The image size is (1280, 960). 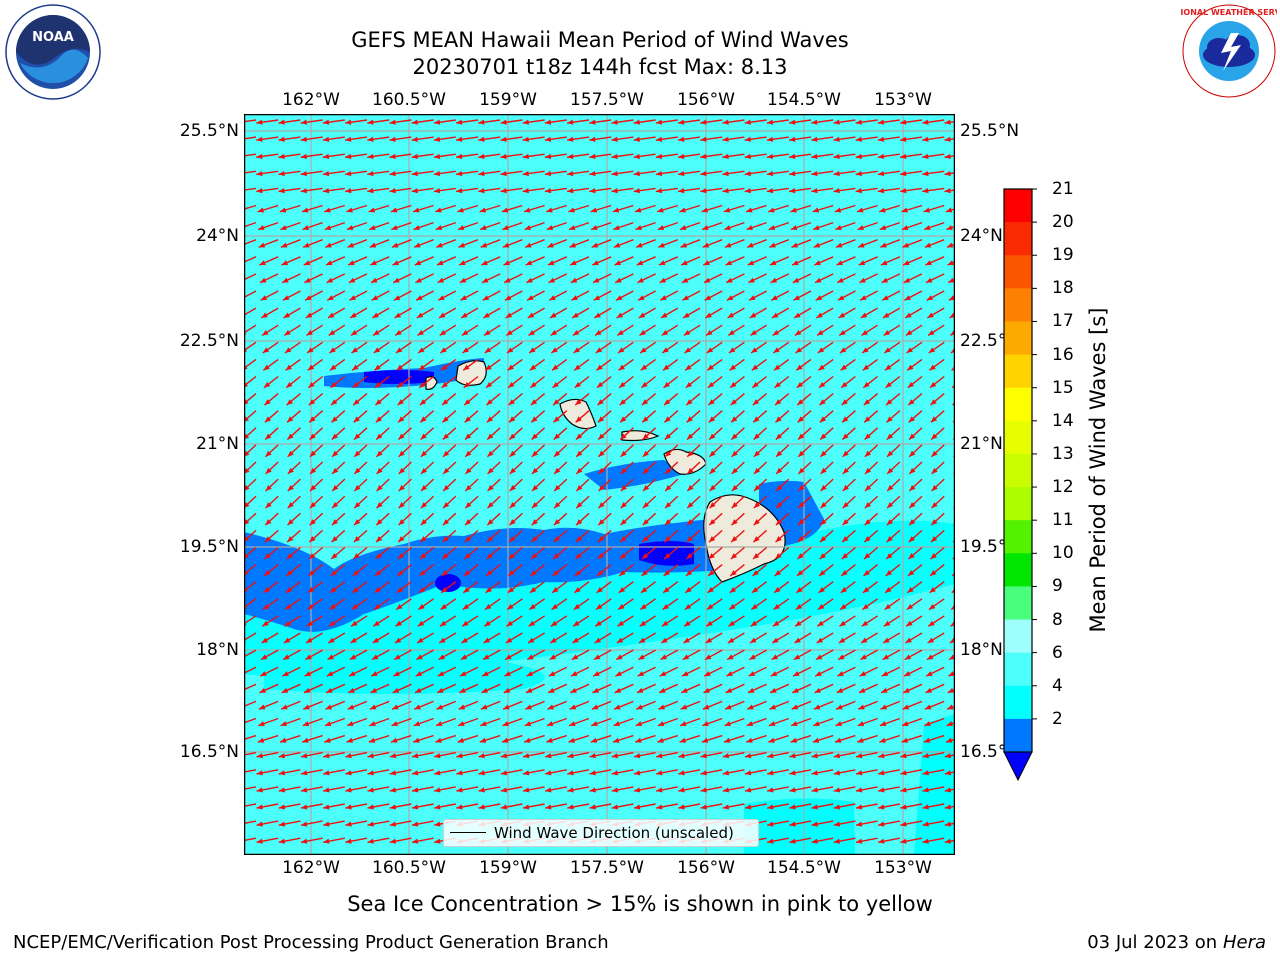 I want to click on footer-host: Hera, so click(x=1244, y=942).